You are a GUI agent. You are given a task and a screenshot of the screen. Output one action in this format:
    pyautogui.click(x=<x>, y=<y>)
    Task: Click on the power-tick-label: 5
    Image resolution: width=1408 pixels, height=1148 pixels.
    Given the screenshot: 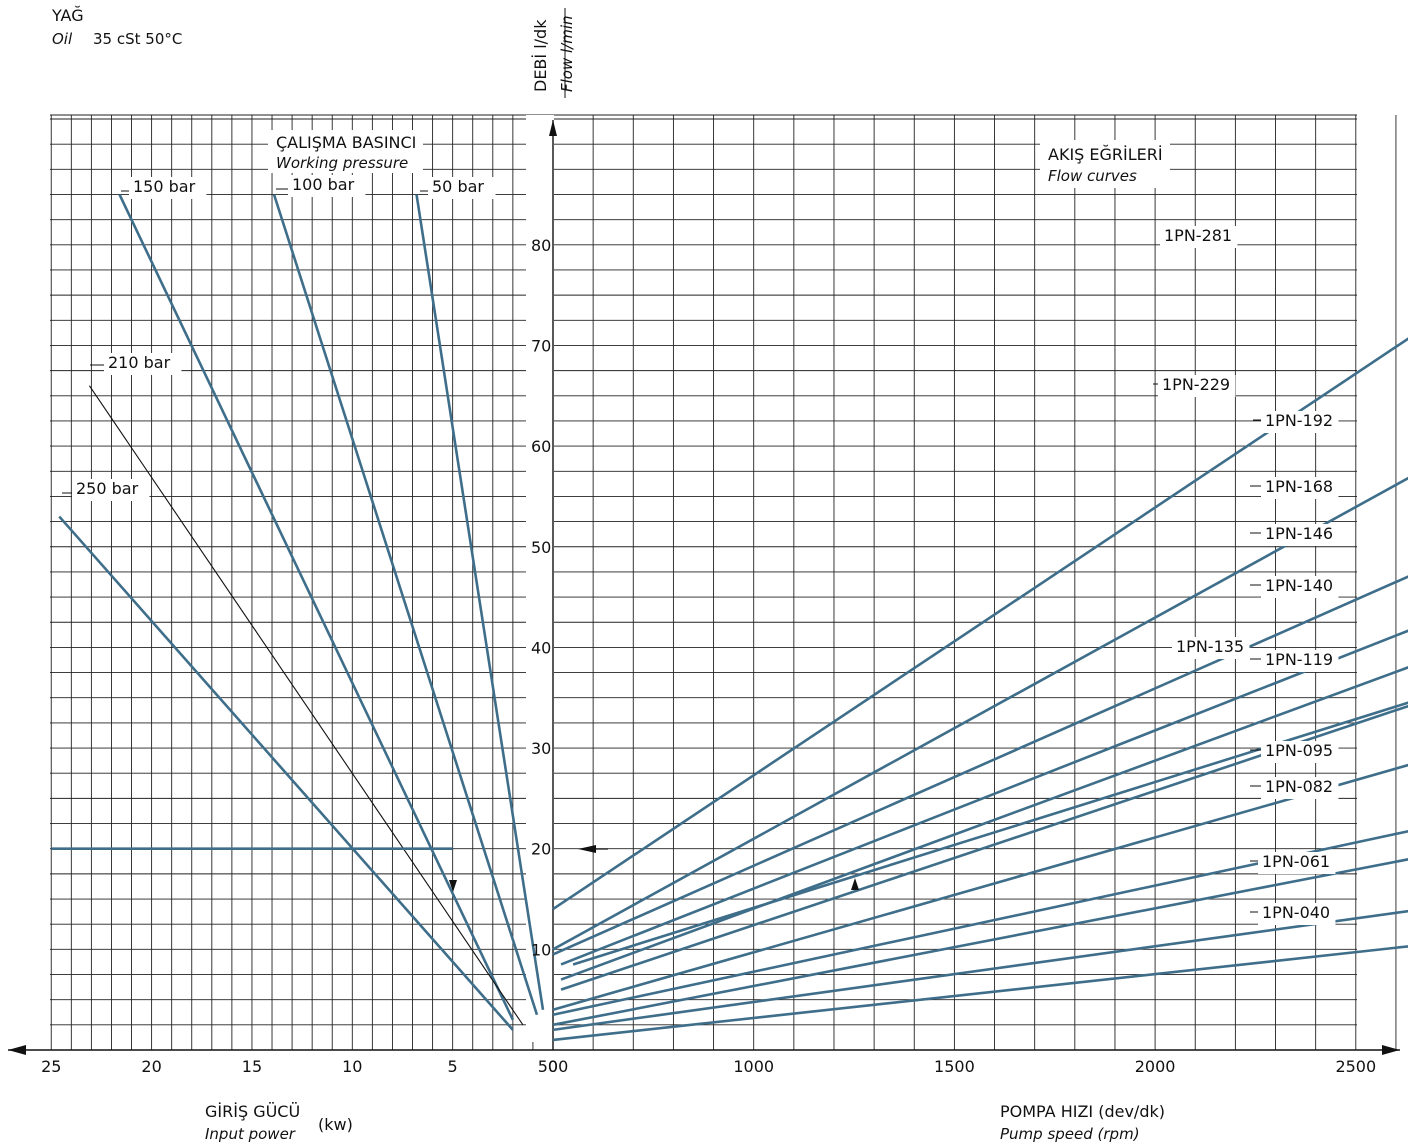 What is the action you would take?
    pyautogui.click(x=453, y=1066)
    